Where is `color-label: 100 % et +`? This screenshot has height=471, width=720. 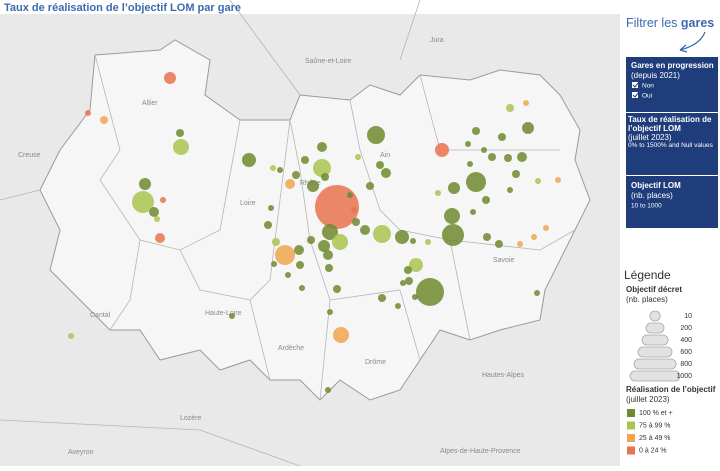 color-label: 100 % et + is located at coordinates (656, 413).